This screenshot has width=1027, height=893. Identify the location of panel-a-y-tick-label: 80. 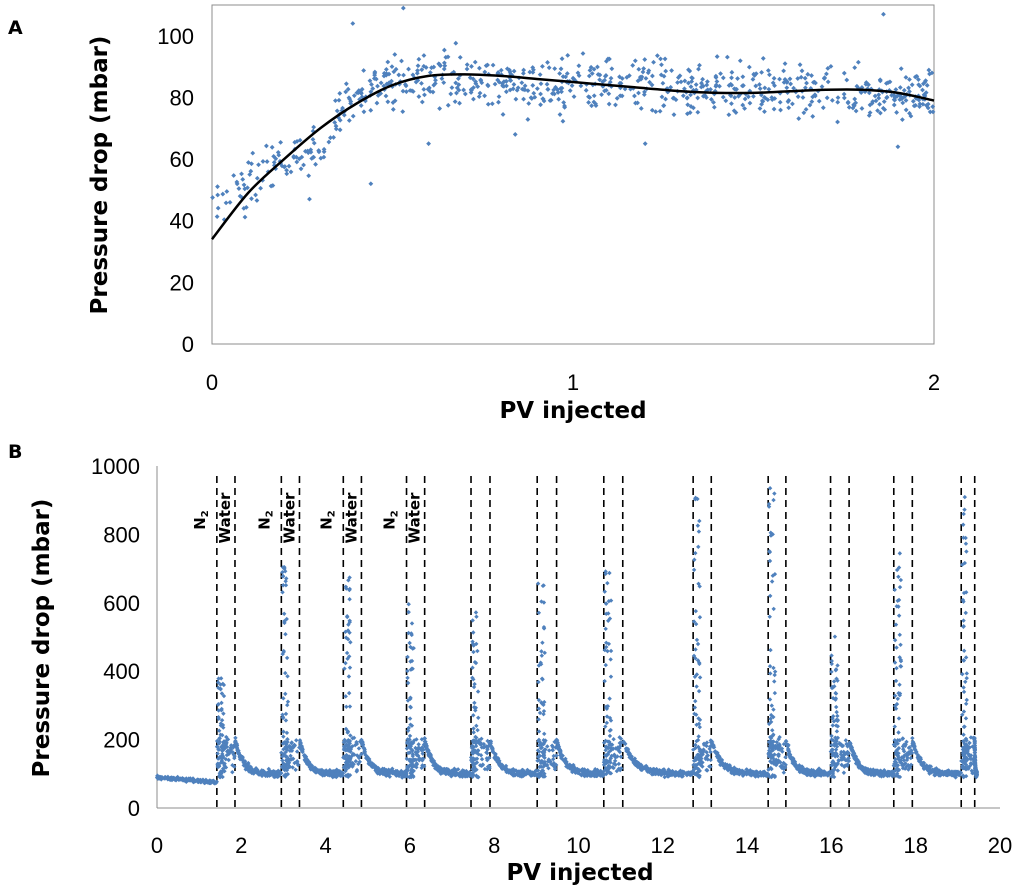
(182, 97).